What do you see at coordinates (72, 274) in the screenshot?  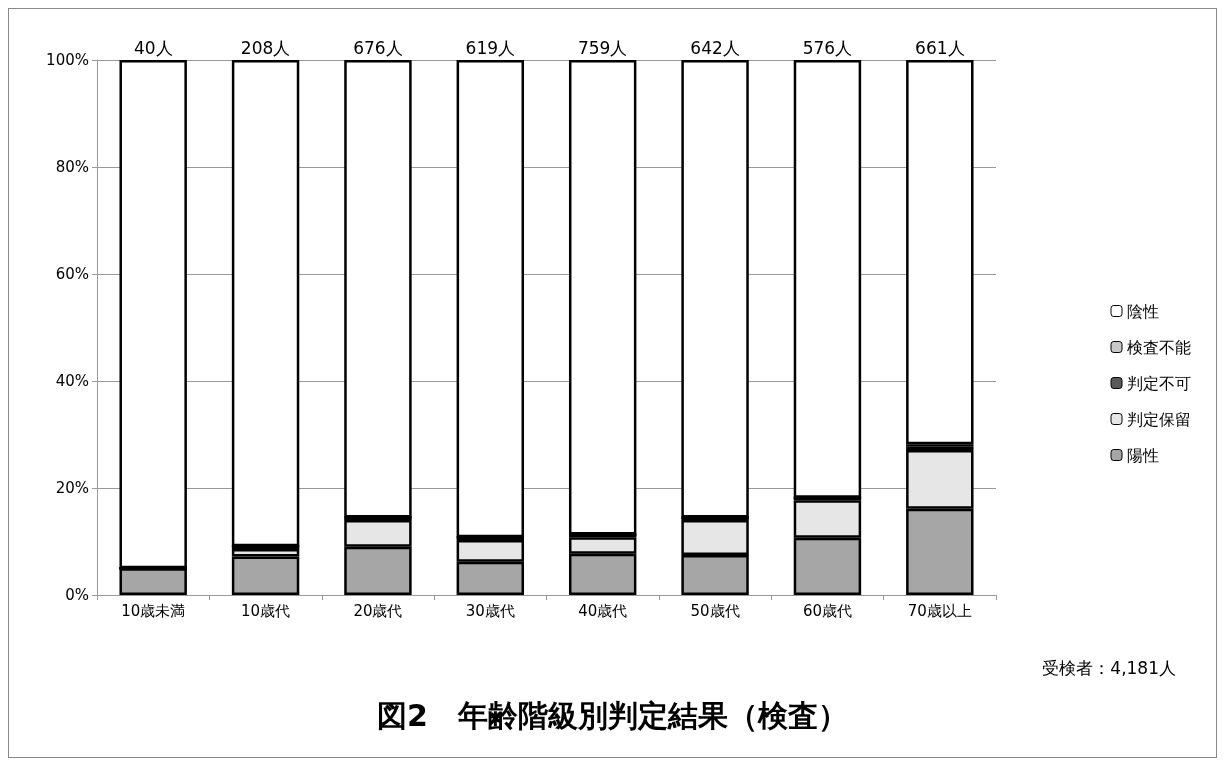 I see `y-tick-label: 60%` at bounding box center [72, 274].